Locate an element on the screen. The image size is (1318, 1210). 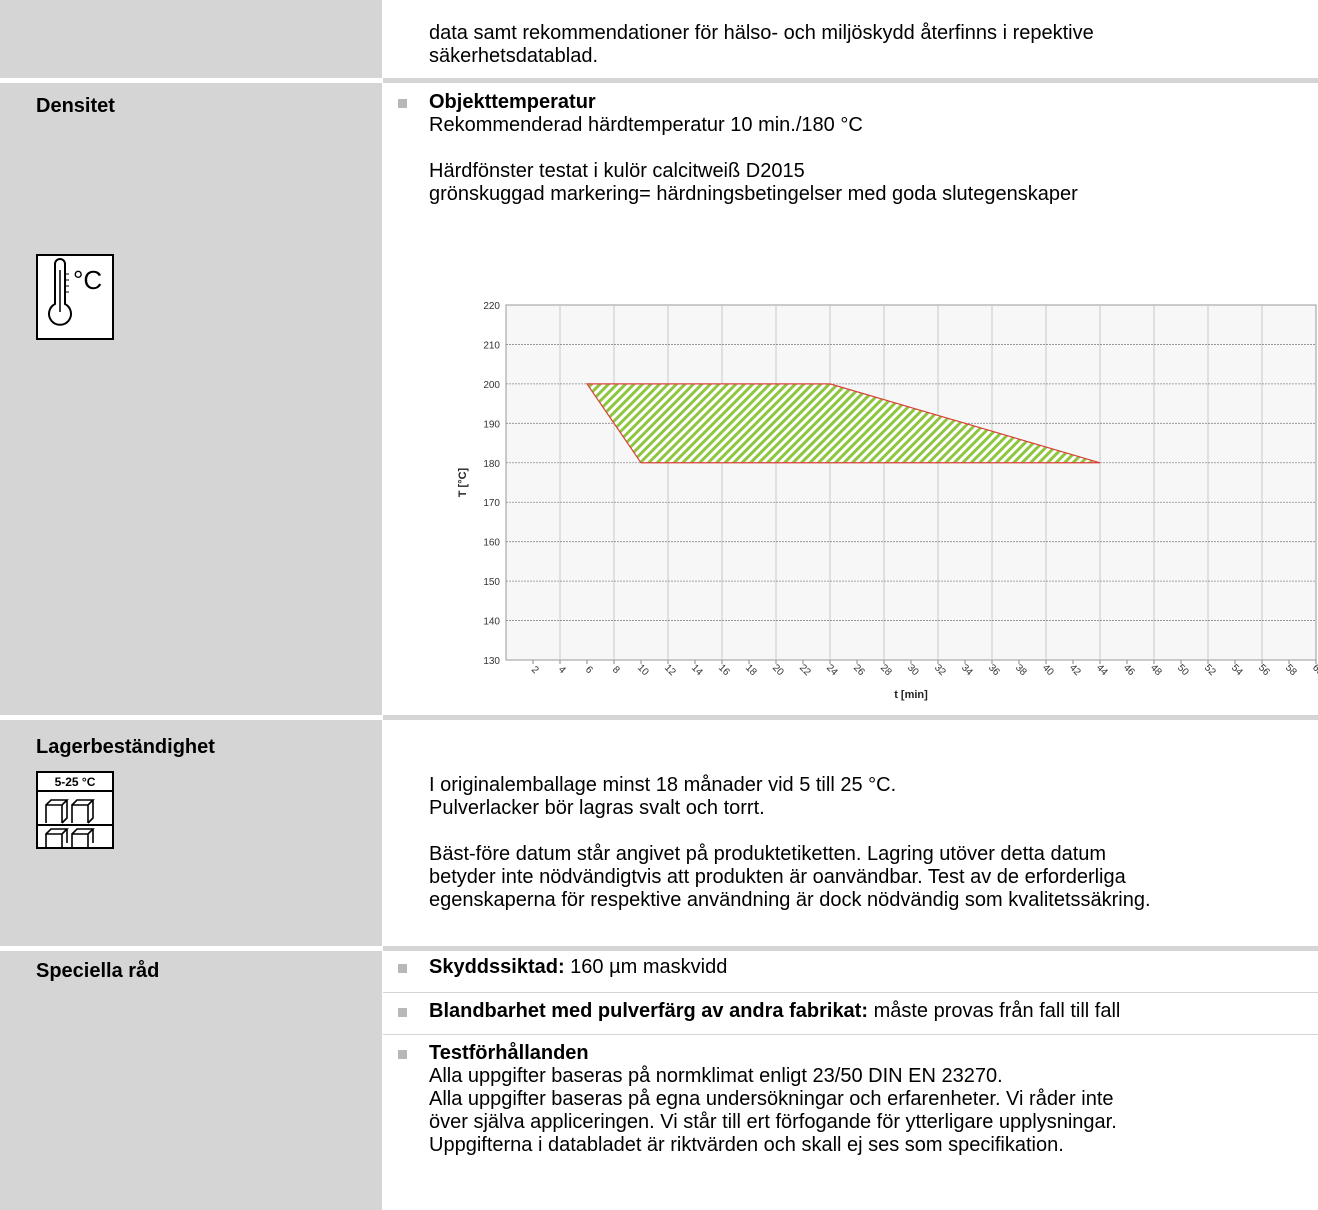
y-tick-label: 170 is located at coordinates (491, 503).